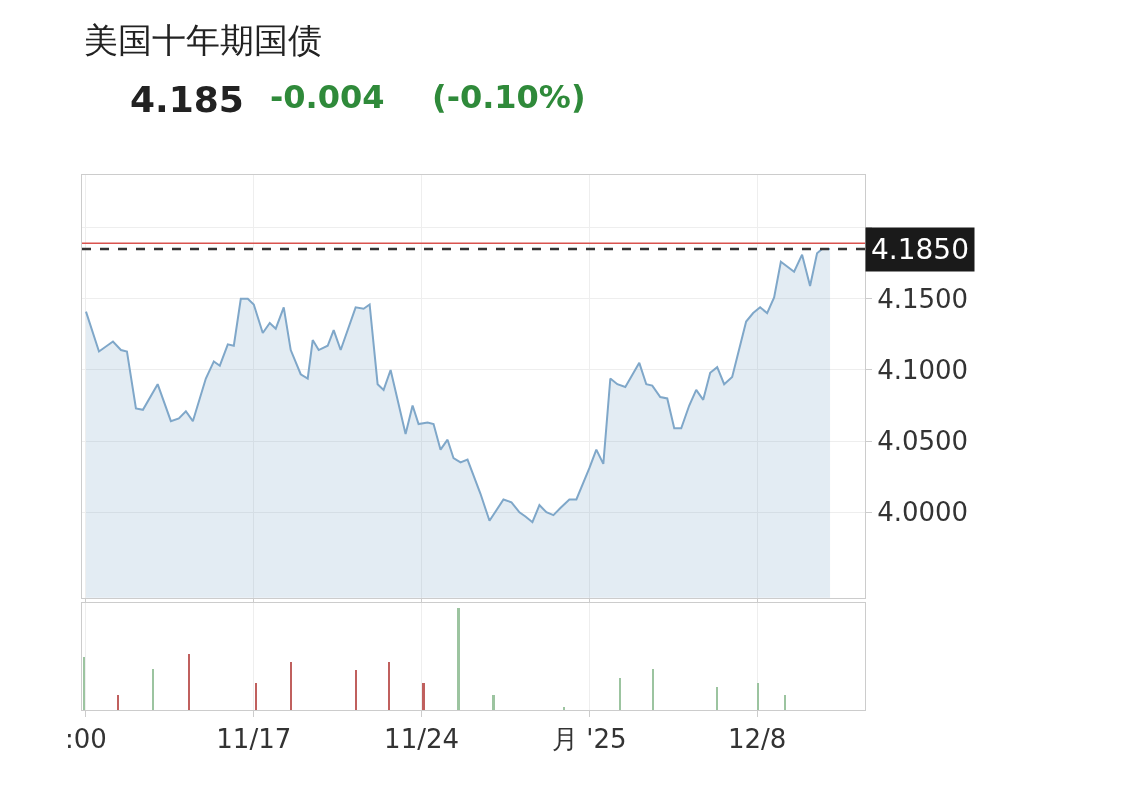 This screenshot has width=1125, height=785. I want to click on y-tick-label: 4.1000, so click(923, 370).